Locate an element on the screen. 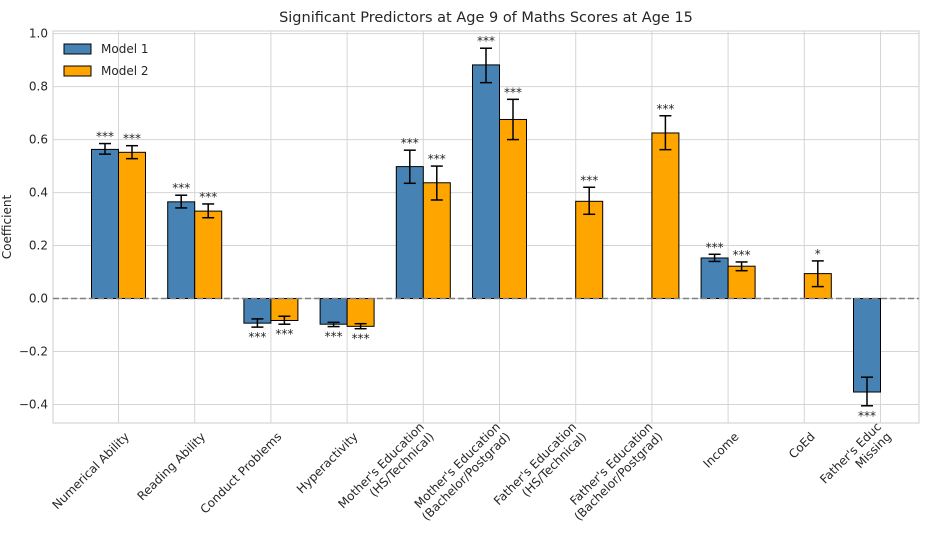 The image size is (931, 539). x-tick-label: CoEd is located at coordinates (802, 446).